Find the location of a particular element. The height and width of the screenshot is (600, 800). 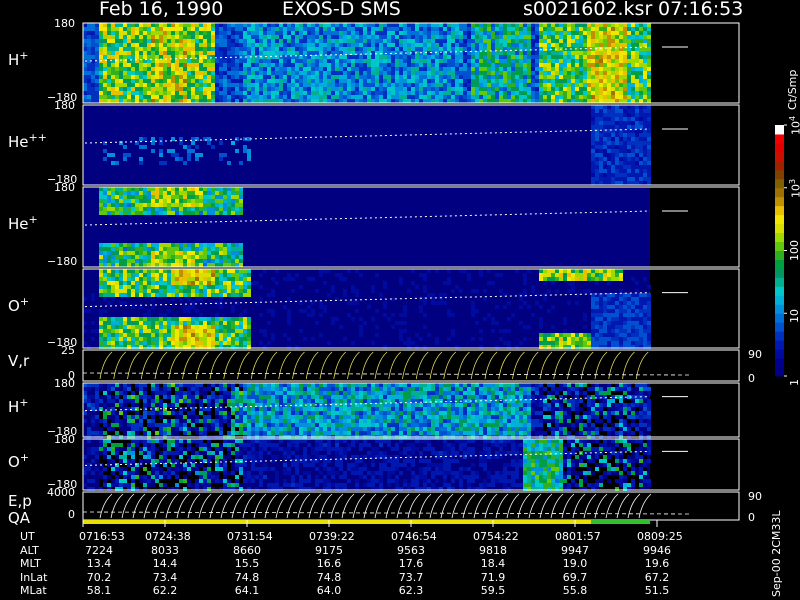

panel-he_pp is located at coordinates (411, 145).